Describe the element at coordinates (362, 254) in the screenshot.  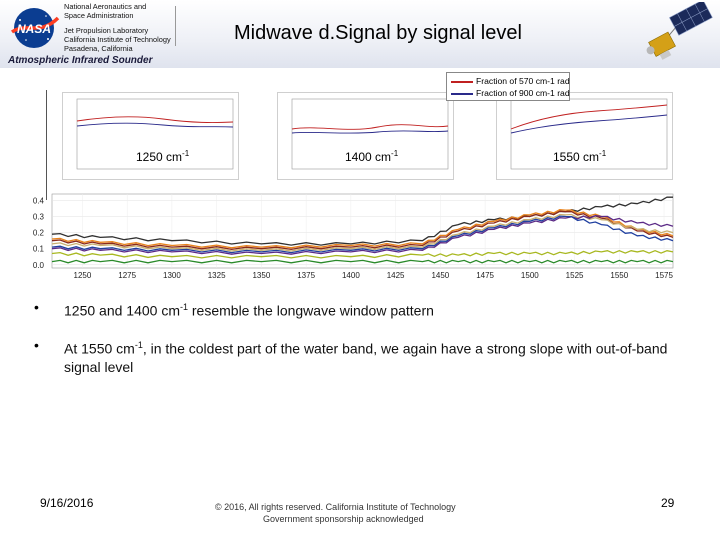
I see `series-line-yellow-green` at that location.